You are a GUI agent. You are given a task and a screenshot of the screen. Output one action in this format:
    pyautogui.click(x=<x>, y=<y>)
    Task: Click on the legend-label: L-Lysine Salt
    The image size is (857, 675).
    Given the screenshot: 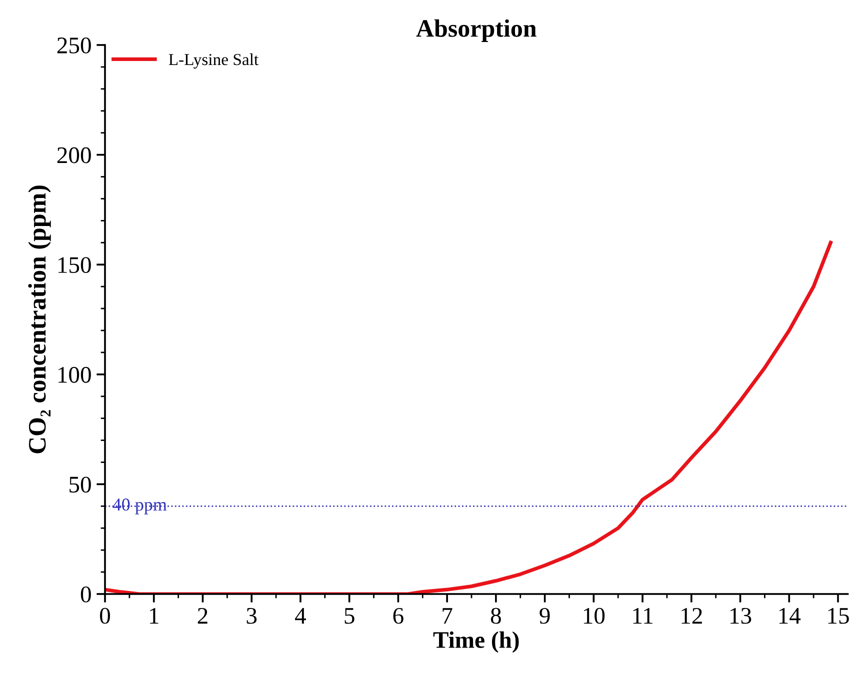 What is the action you would take?
    pyautogui.click(x=213, y=61)
    